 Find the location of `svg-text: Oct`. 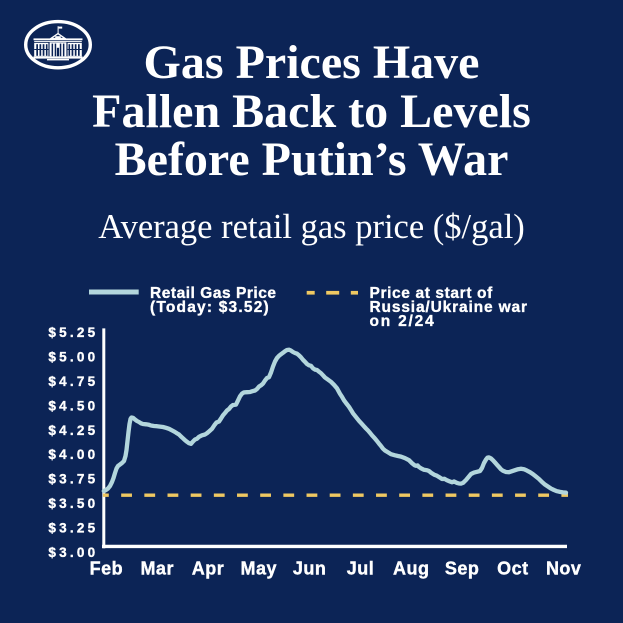

svg-text: Oct is located at coordinates (513, 568).